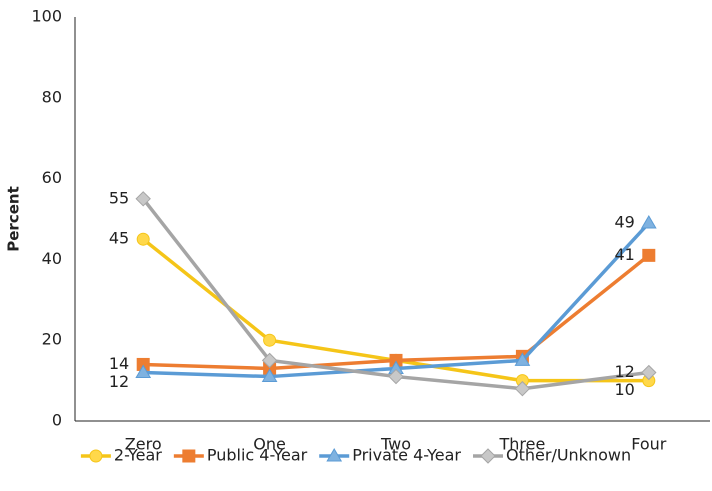 This screenshot has height=491, width=712. What do you see at coordinates (521, 444) in the screenshot?
I see `x-tick-label: Three` at bounding box center [521, 444].